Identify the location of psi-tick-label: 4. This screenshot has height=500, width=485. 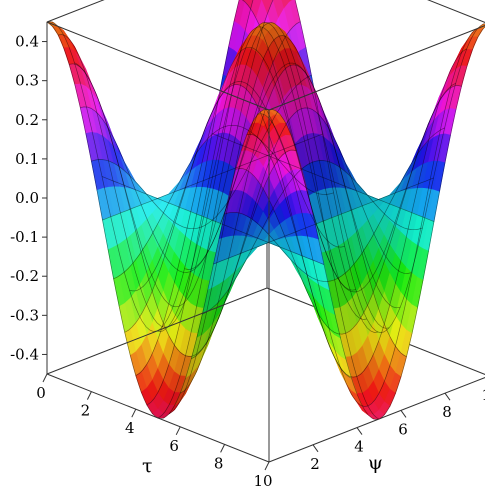
(359, 447).